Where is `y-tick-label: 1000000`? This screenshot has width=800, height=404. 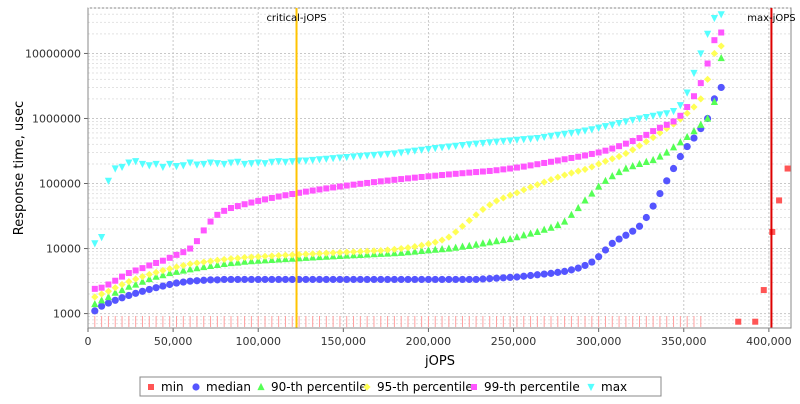
y-tick-label: 1000000 is located at coordinates (56, 118).